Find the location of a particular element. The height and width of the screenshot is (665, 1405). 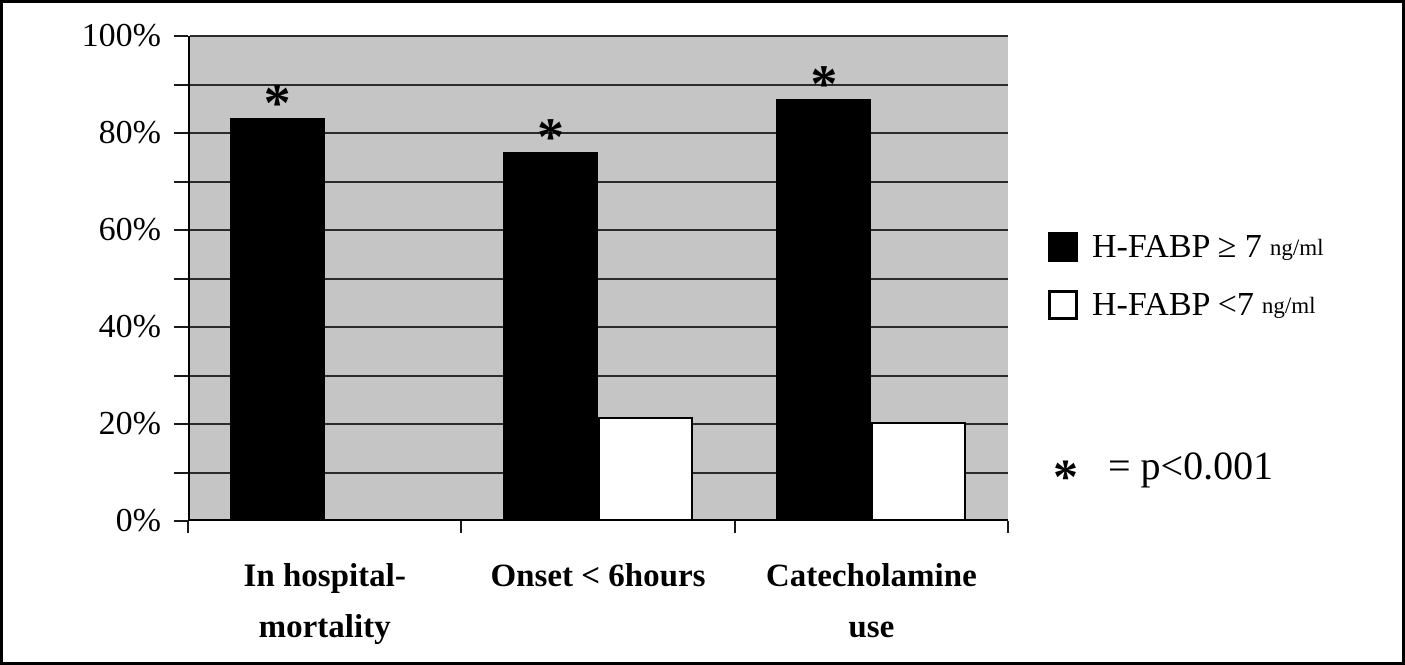

y-axis-tick-80pct is located at coordinates (181, 133).